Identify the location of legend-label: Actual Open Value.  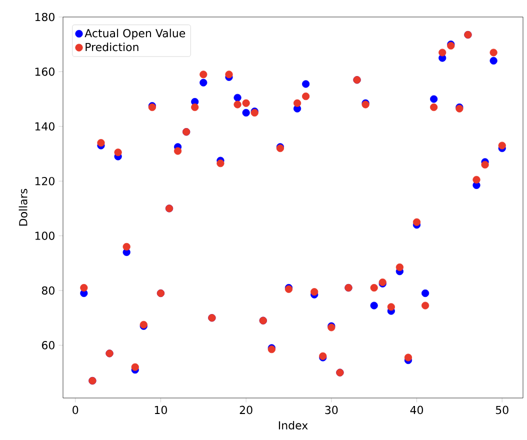
(135, 34).